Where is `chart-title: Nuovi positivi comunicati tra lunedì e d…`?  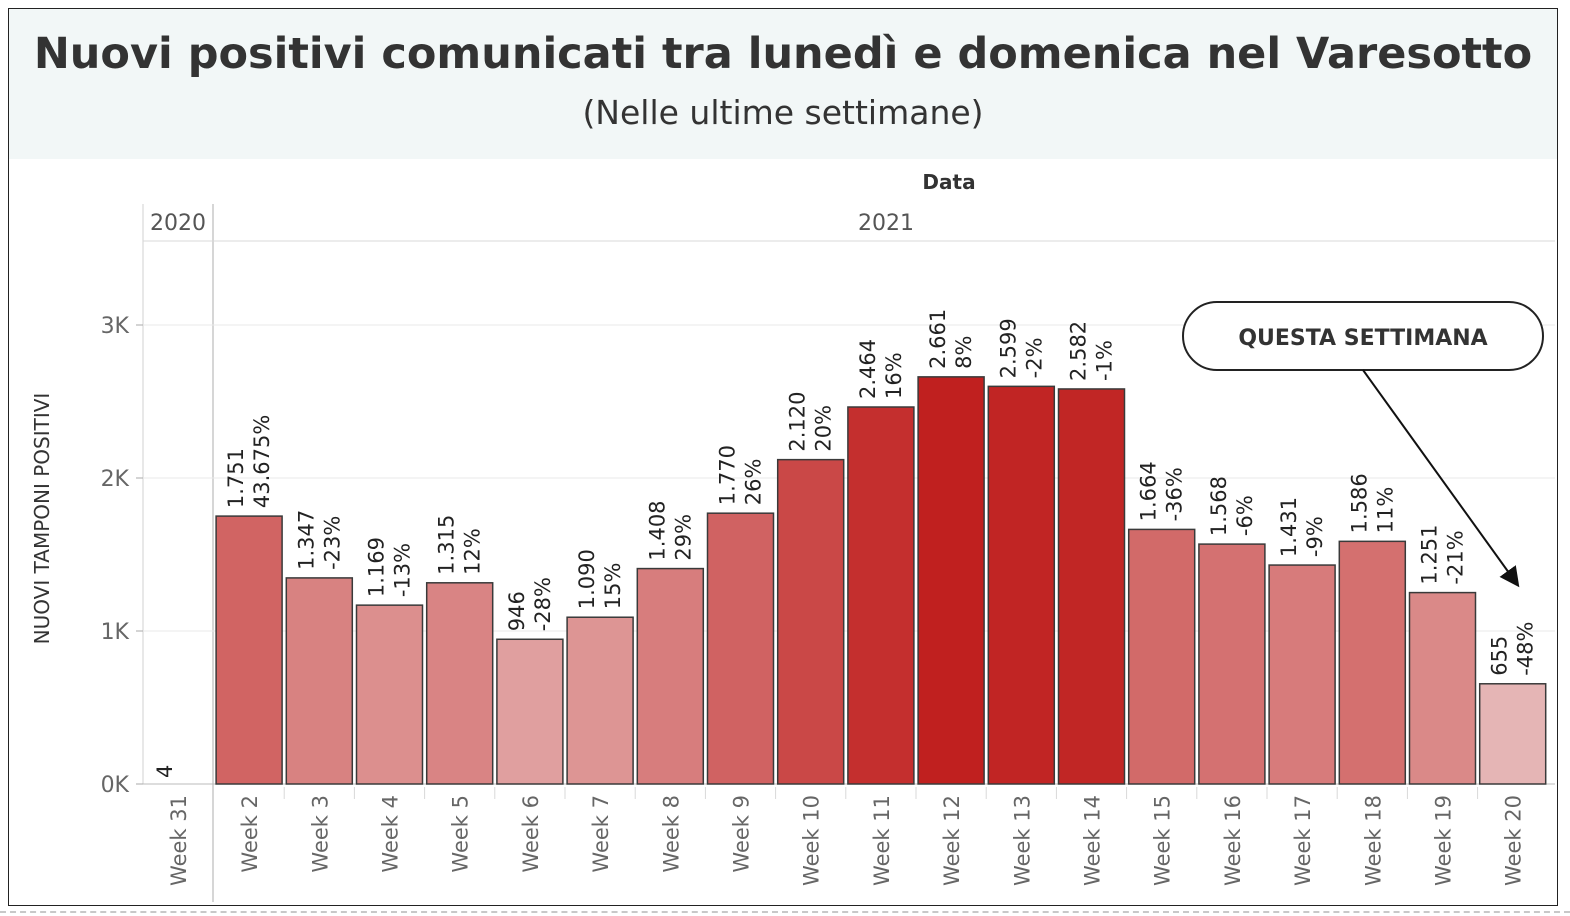 chart-title: Nuovi positivi comunicati tra lunedì e d… is located at coordinates (783, 54).